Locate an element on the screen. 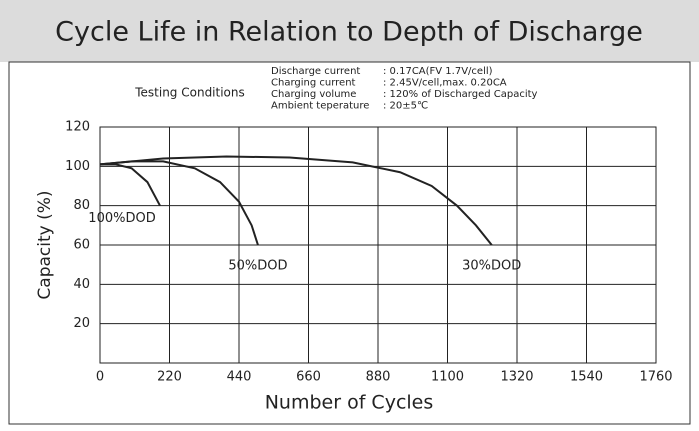 The image size is (699, 431). x-tick-label: 880 is located at coordinates (378, 377).